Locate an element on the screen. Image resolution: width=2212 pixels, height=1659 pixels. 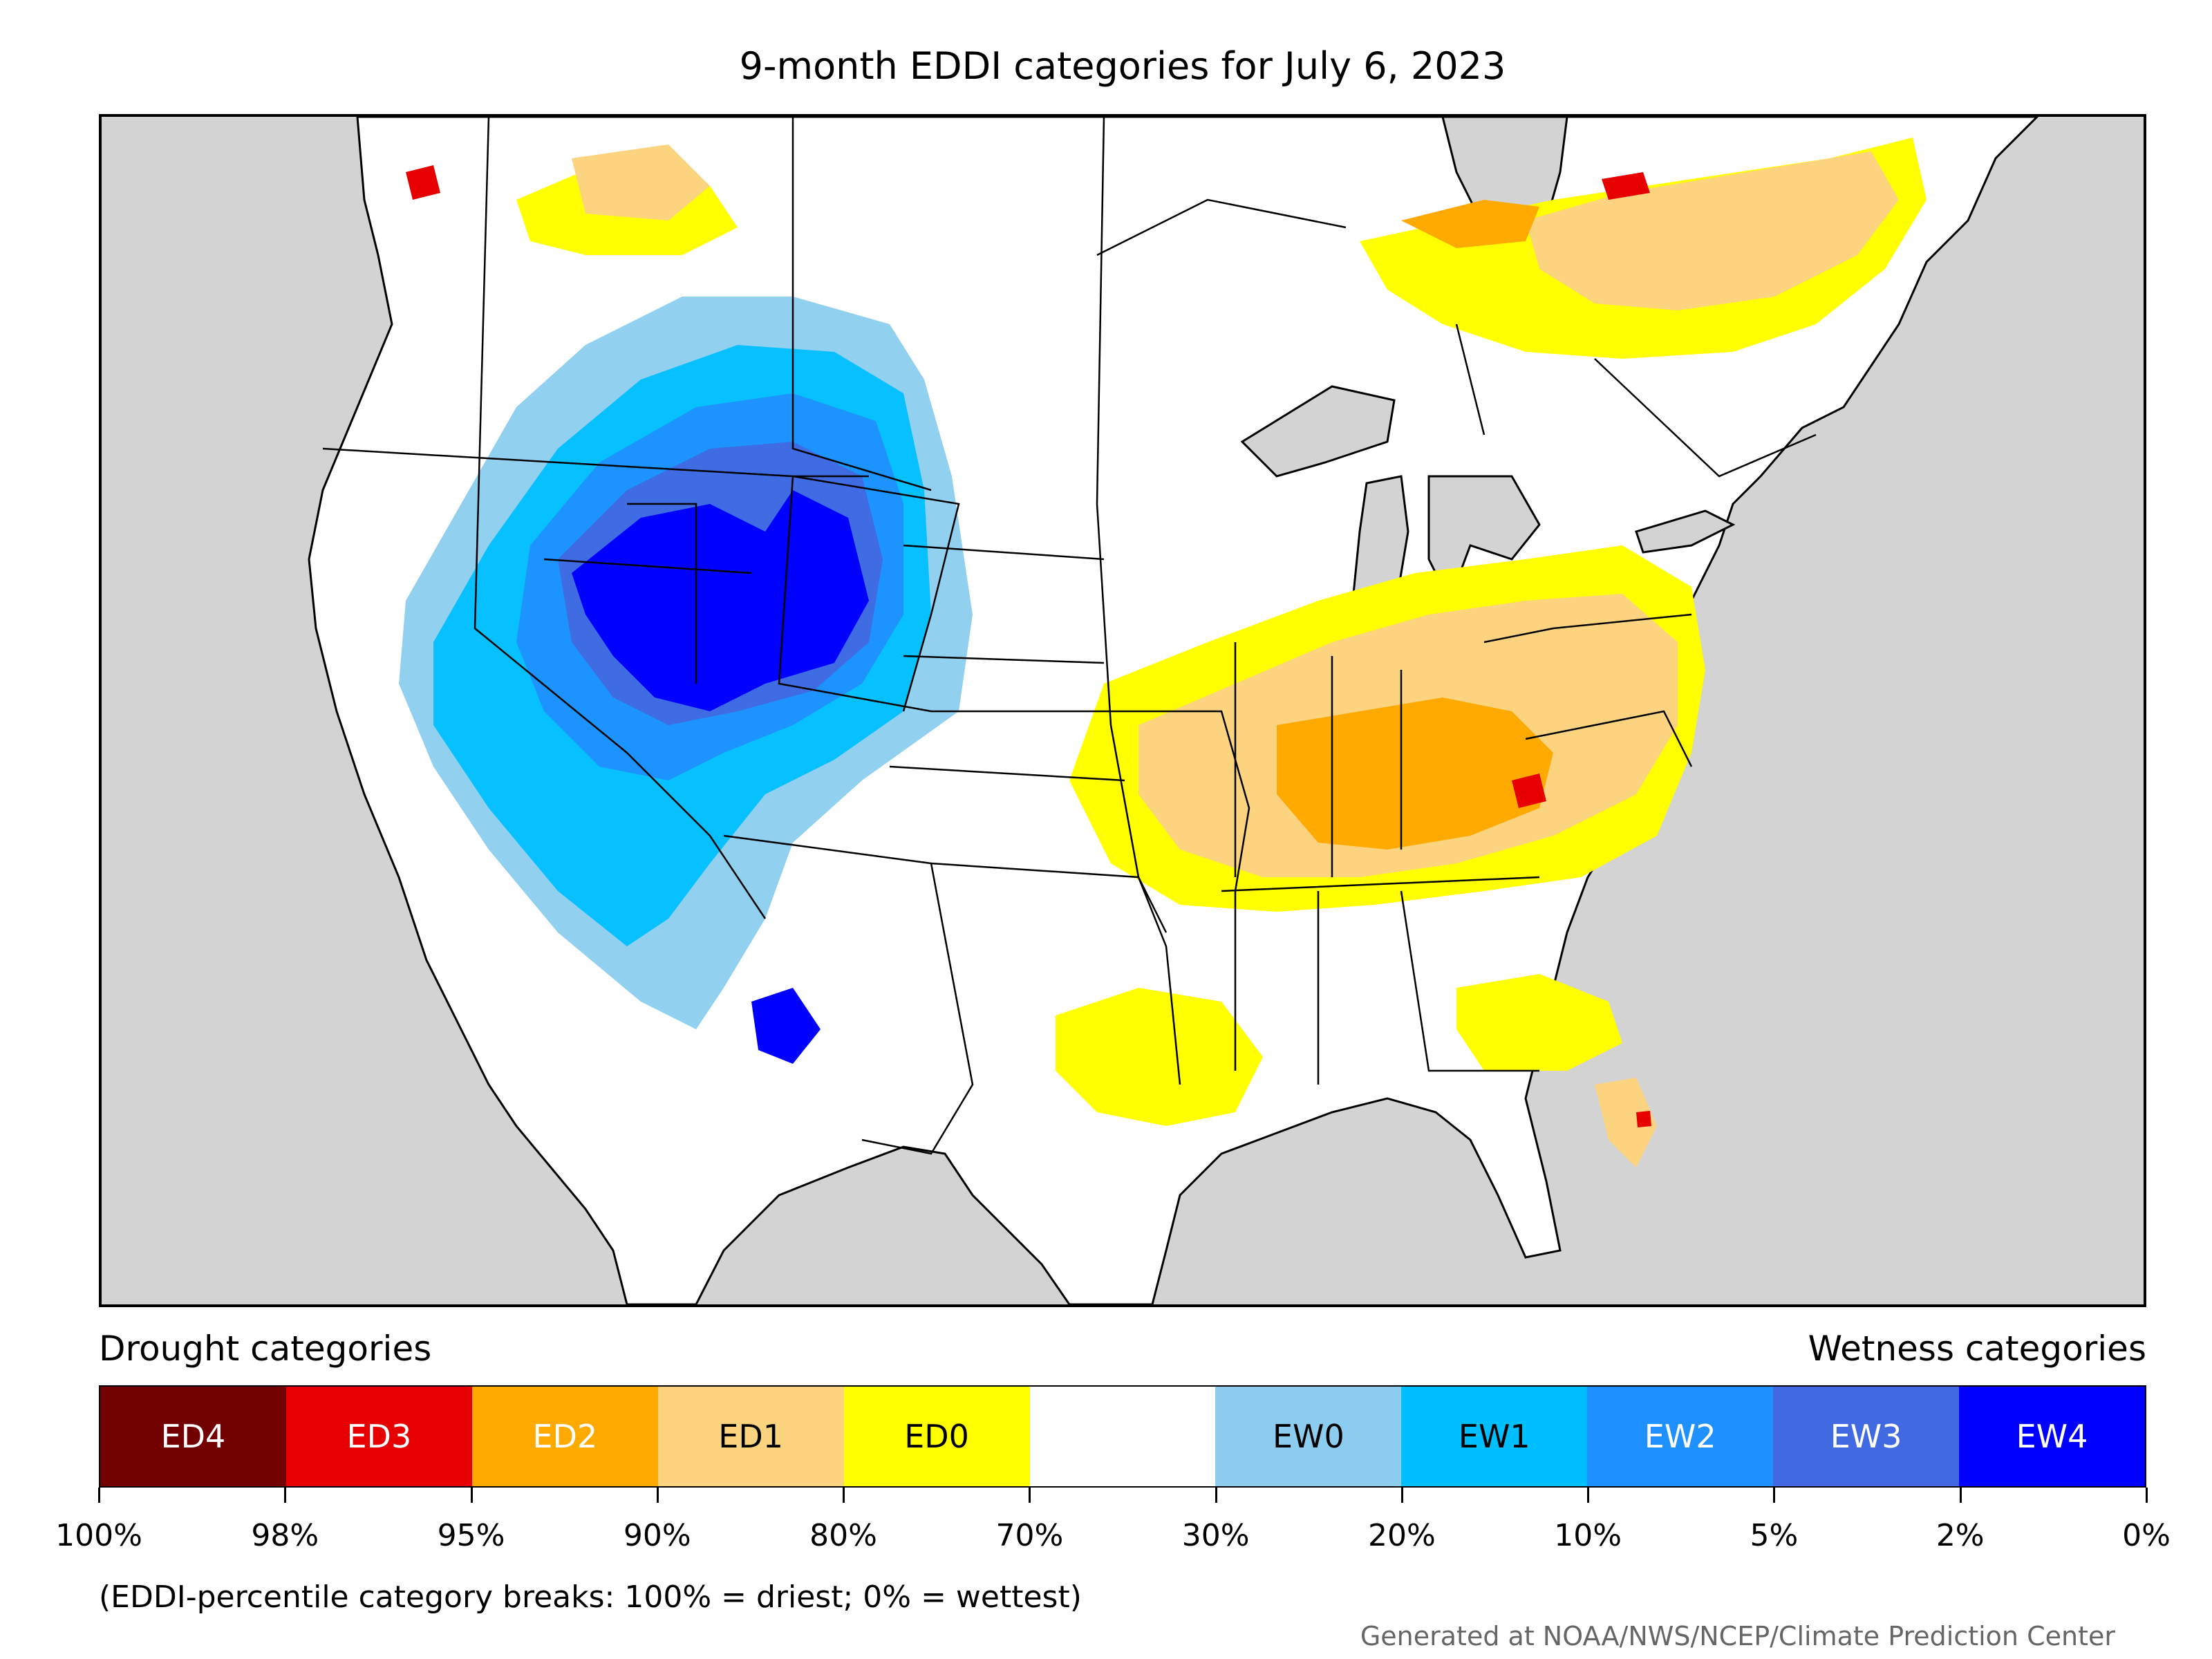
colorbar-tick-label: 80% is located at coordinates (843, 1535).